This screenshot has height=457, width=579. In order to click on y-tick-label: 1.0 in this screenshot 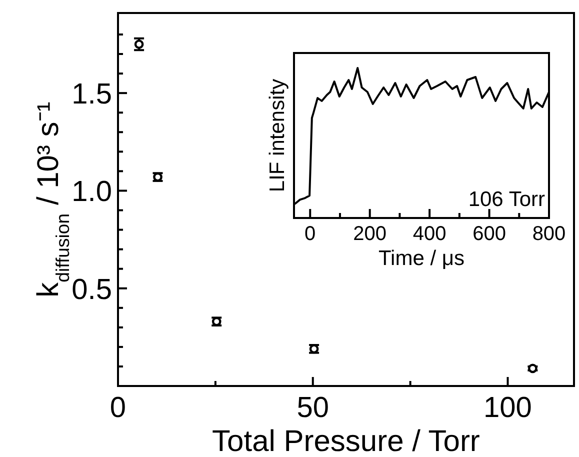, I will do `click(92, 192)`.